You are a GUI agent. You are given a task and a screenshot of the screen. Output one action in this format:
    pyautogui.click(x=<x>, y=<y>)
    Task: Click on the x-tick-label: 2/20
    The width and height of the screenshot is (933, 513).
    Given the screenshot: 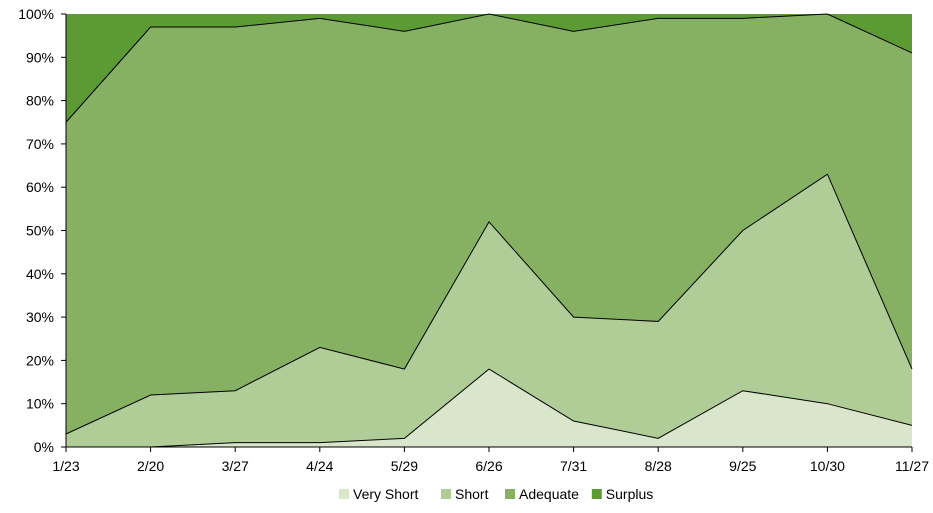 What is the action you would take?
    pyautogui.click(x=150, y=466)
    